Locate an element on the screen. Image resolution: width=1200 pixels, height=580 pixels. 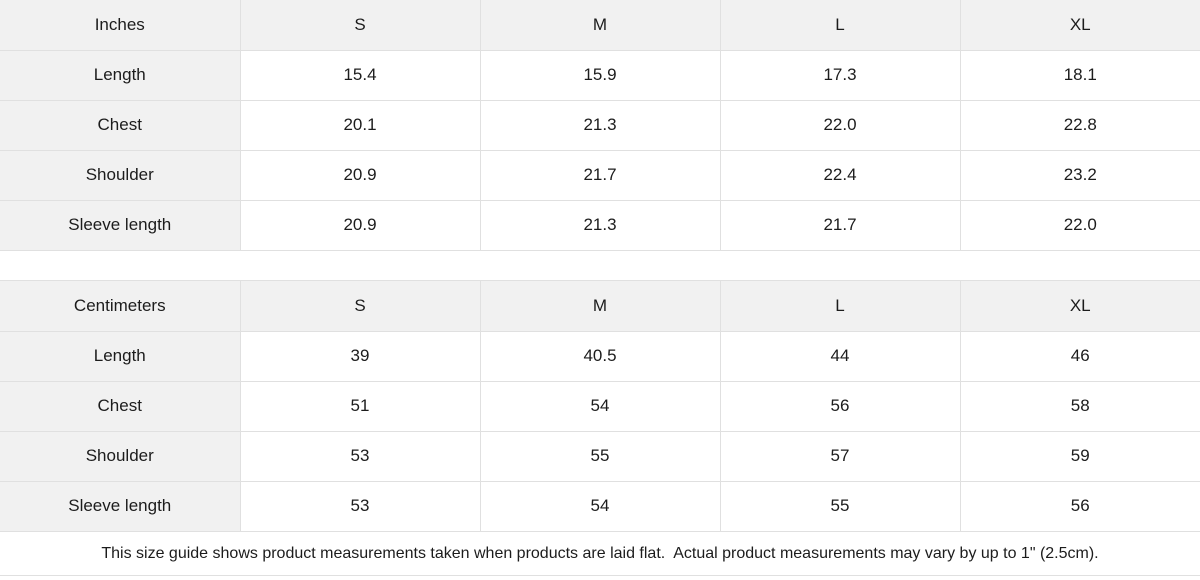
table-row: Chest 51 54 56 58 is located at coordinates (600, 406).